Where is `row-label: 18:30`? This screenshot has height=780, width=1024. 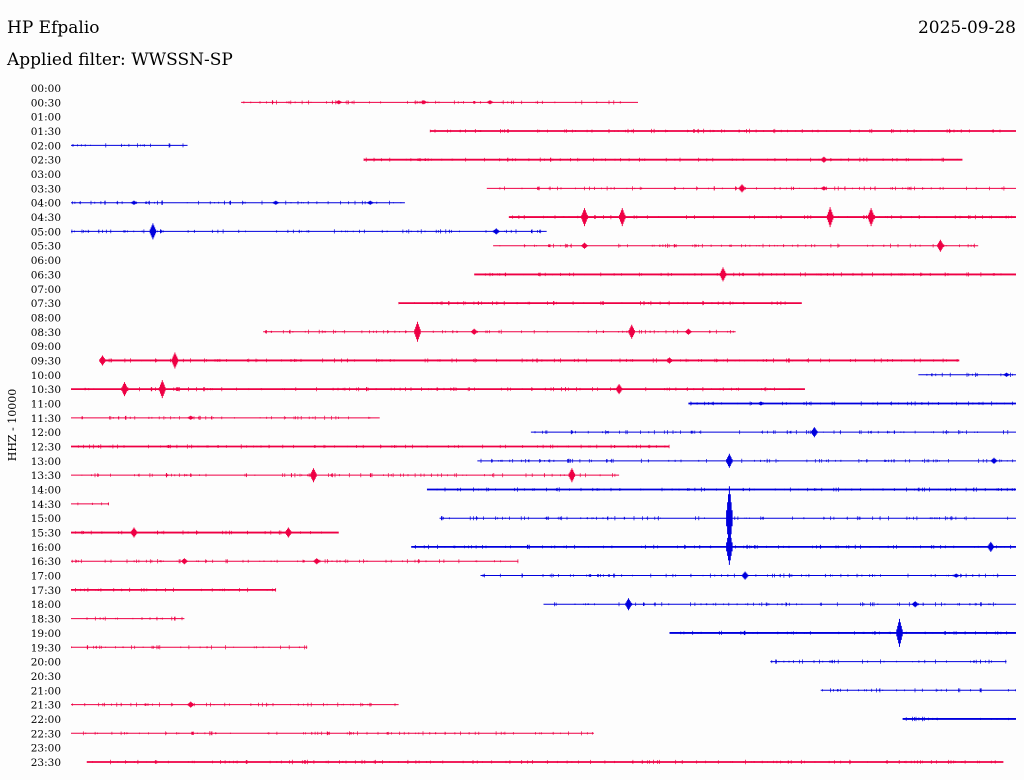
row-label: 18:30 is located at coordinates (46, 620).